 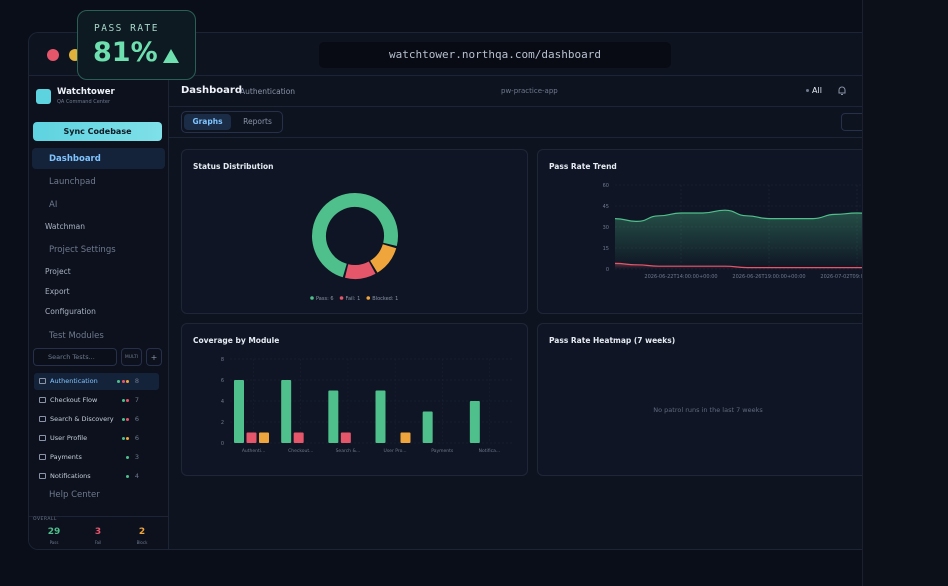 I want to click on module-row: Authentication 8, so click(x=96, y=381).